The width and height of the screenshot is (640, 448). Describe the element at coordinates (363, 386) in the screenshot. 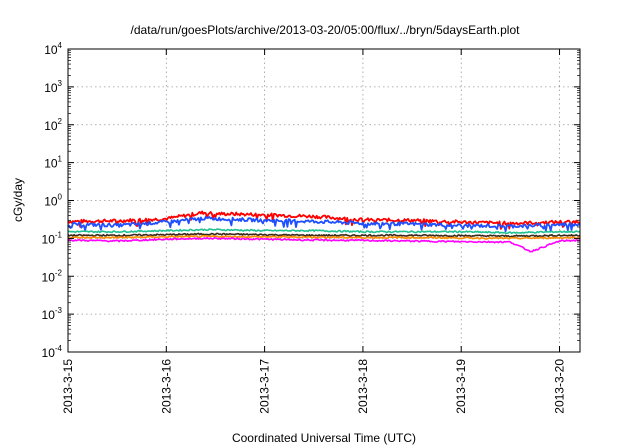

I see `x-tick-label: 2013-3-18` at that location.